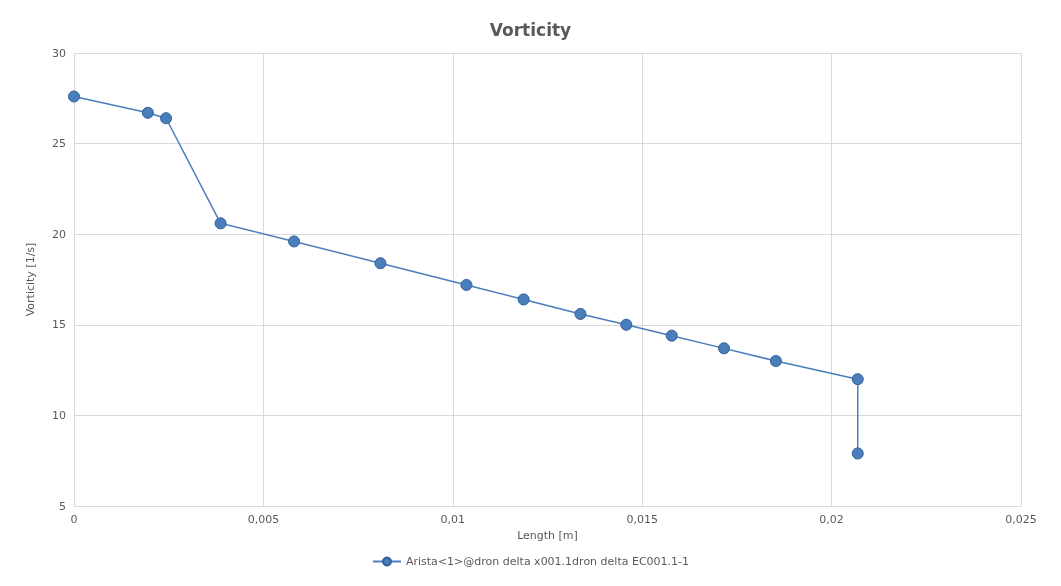 The height and width of the screenshot is (586, 1061). Describe the element at coordinates (642, 519) in the screenshot. I see `x-tick-label: 0,015` at that location.